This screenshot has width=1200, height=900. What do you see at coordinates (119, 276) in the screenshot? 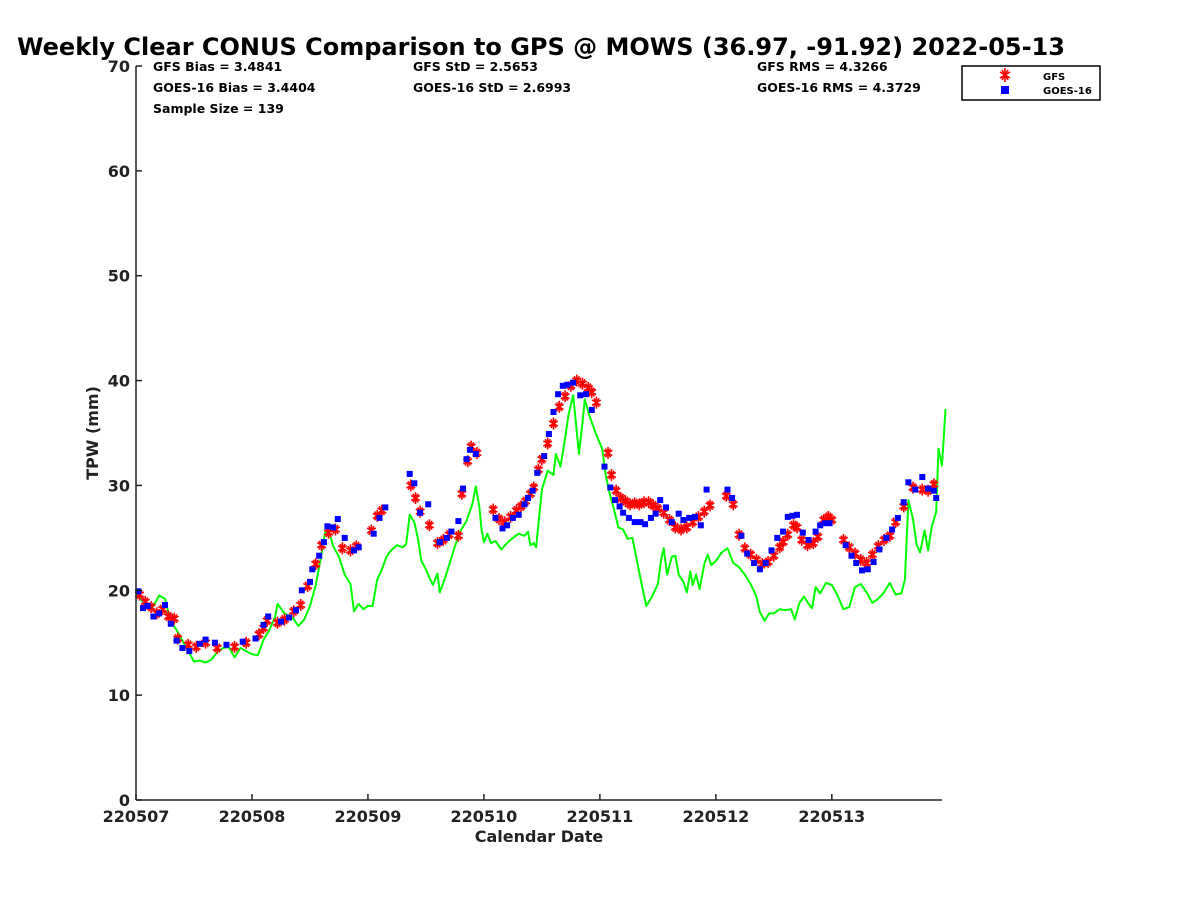
I see `y-tick-label: 50` at bounding box center [119, 276].